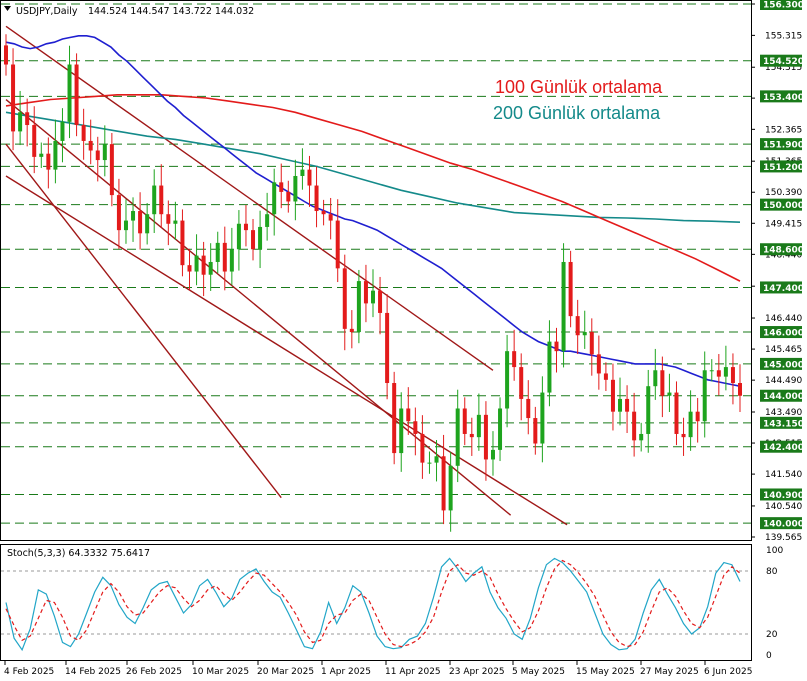 The height and width of the screenshot is (681, 807). Describe the element at coordinates (783, 538) in the screenshot. I see `price-tick-label: 139.565` at that location.